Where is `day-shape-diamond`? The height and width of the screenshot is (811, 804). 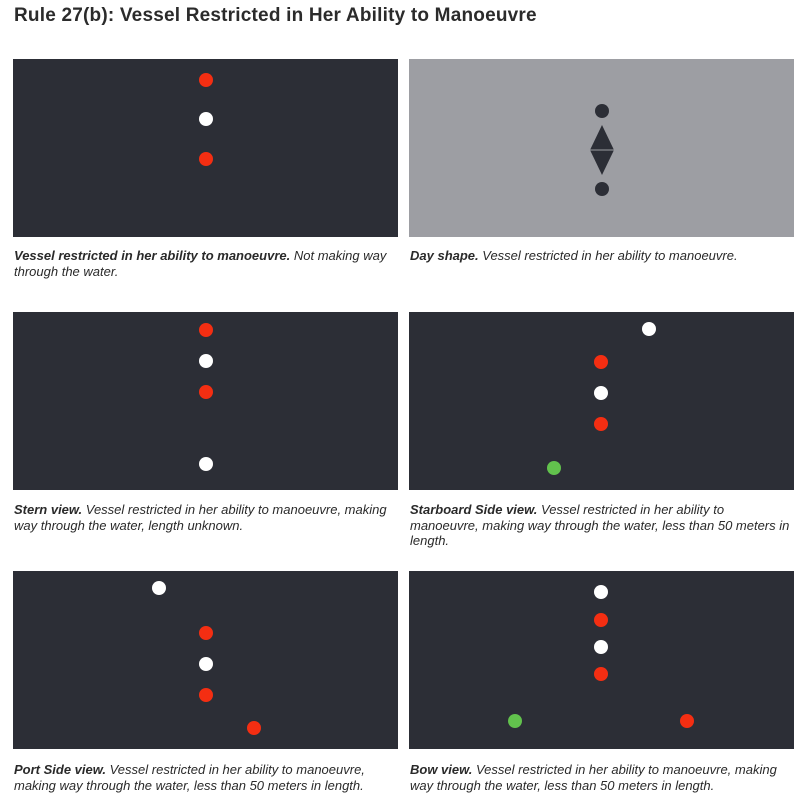 day-shape-diamond is located at coordinates (602, 150).